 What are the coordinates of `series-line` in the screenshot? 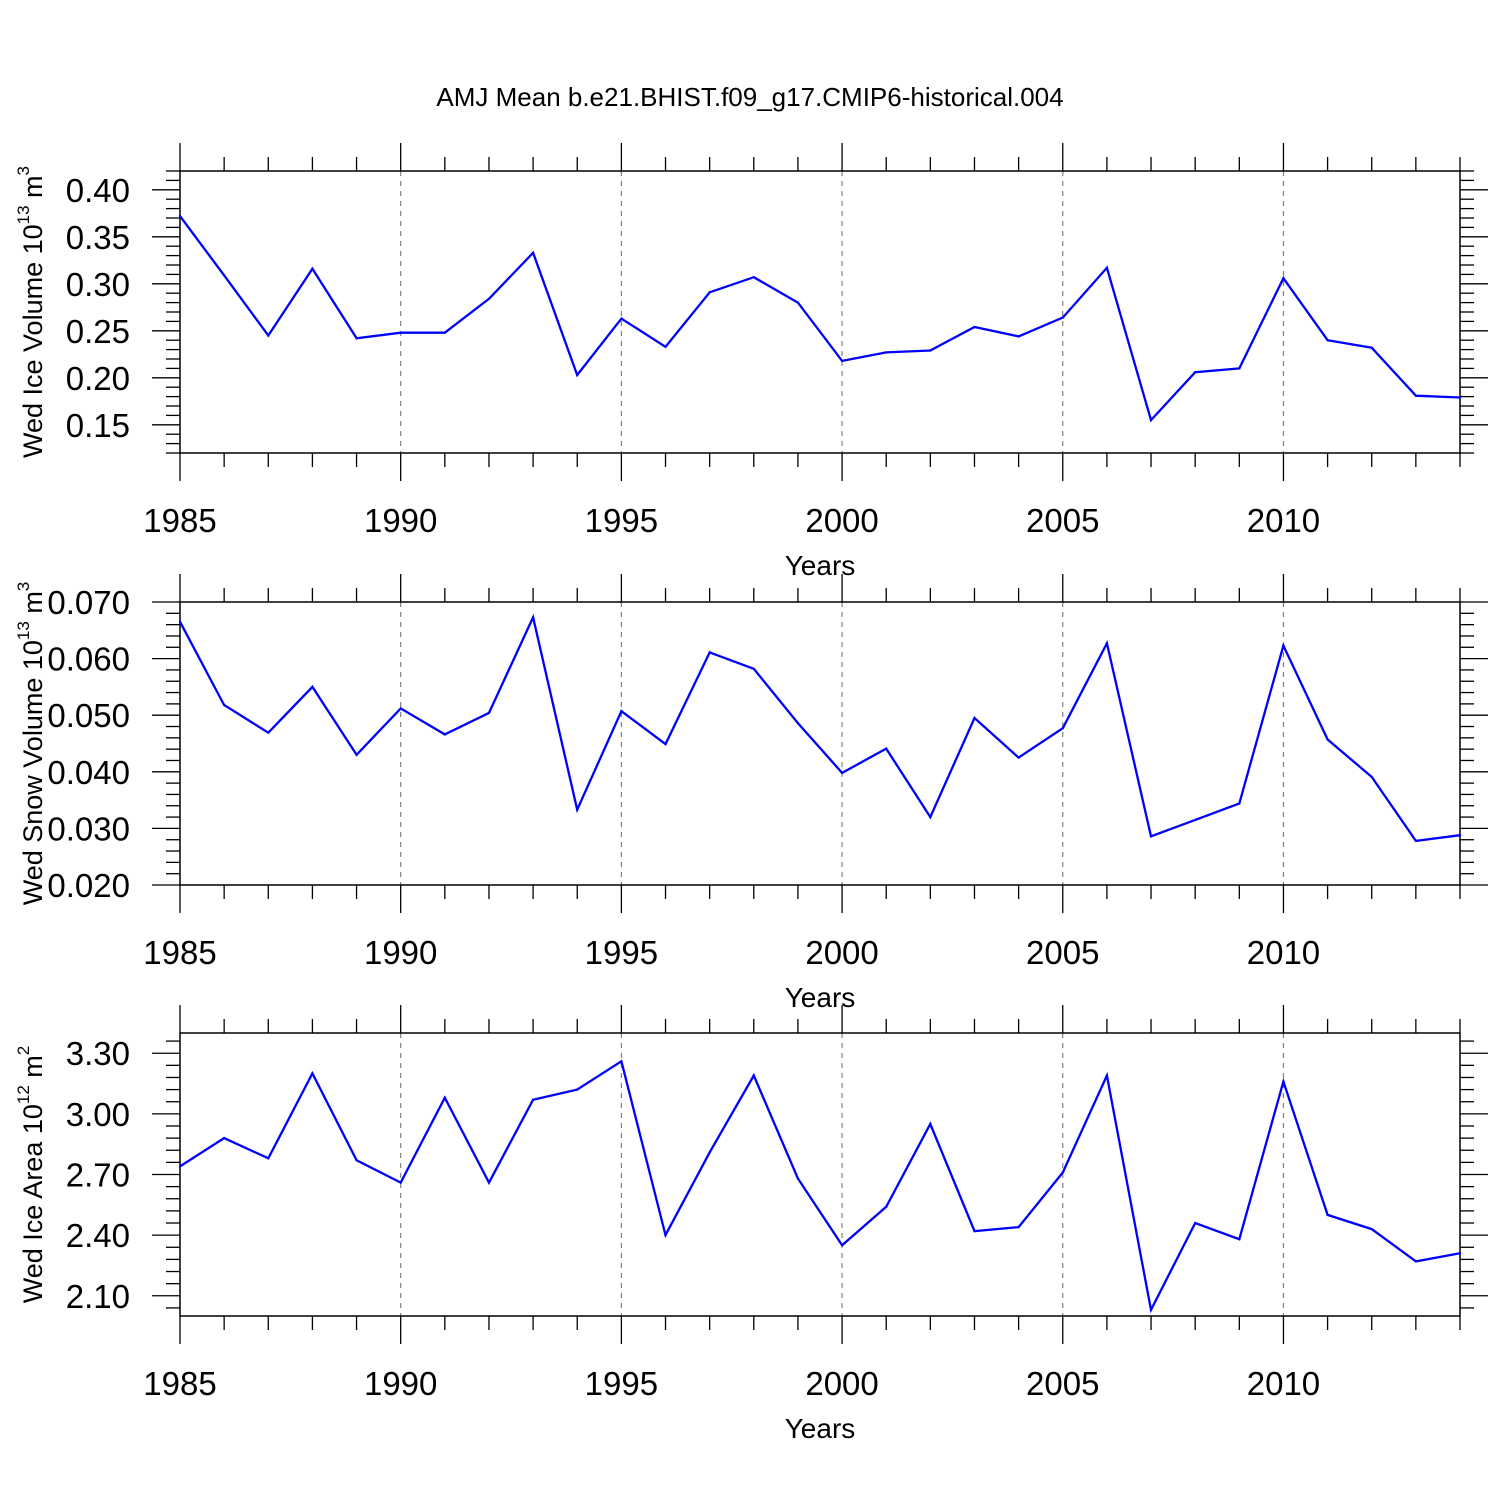 It's located at (820, 319).